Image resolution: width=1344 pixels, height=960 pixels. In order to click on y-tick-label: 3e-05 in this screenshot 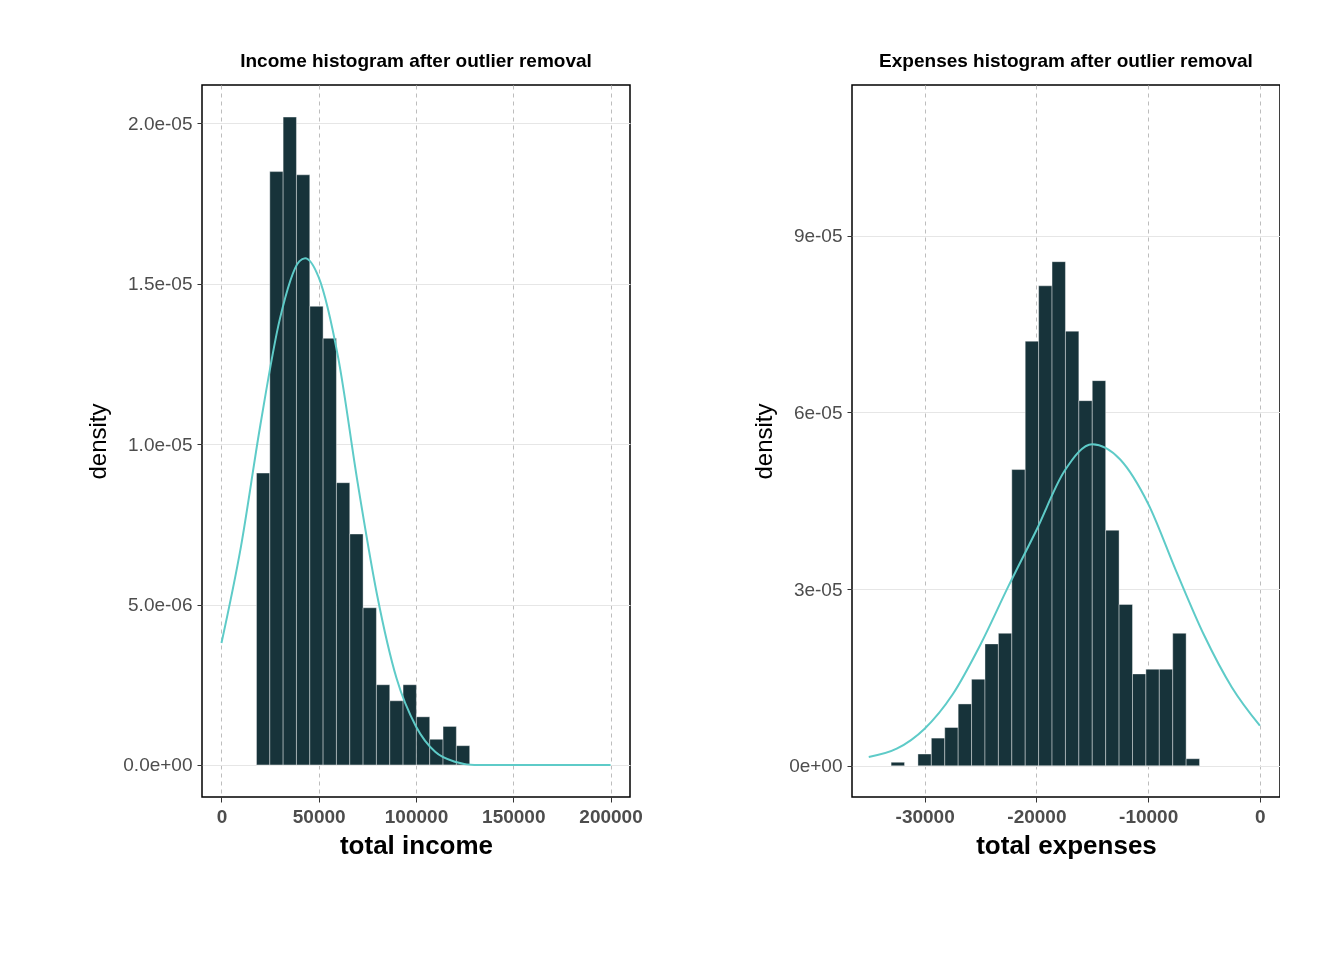, I will do `click(818, 589)`.